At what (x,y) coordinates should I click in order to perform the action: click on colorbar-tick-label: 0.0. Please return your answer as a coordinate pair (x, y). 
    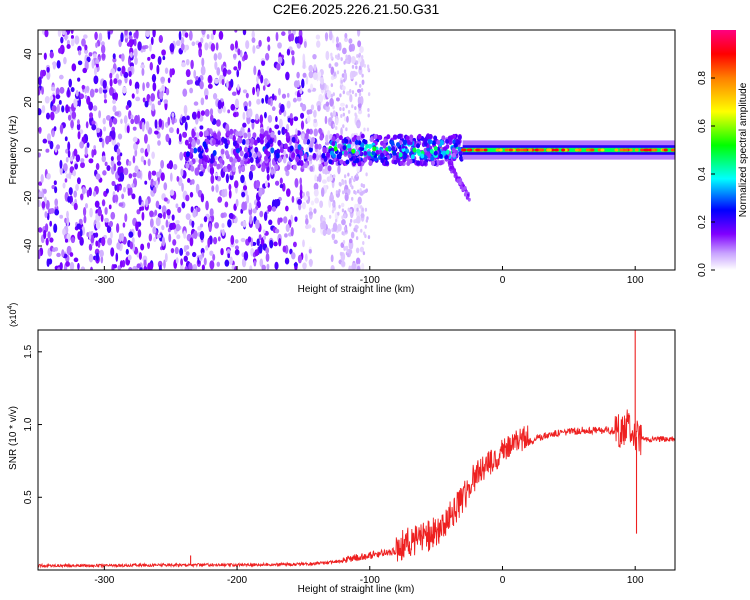
    Looking at the image, I should click on (702, 270).